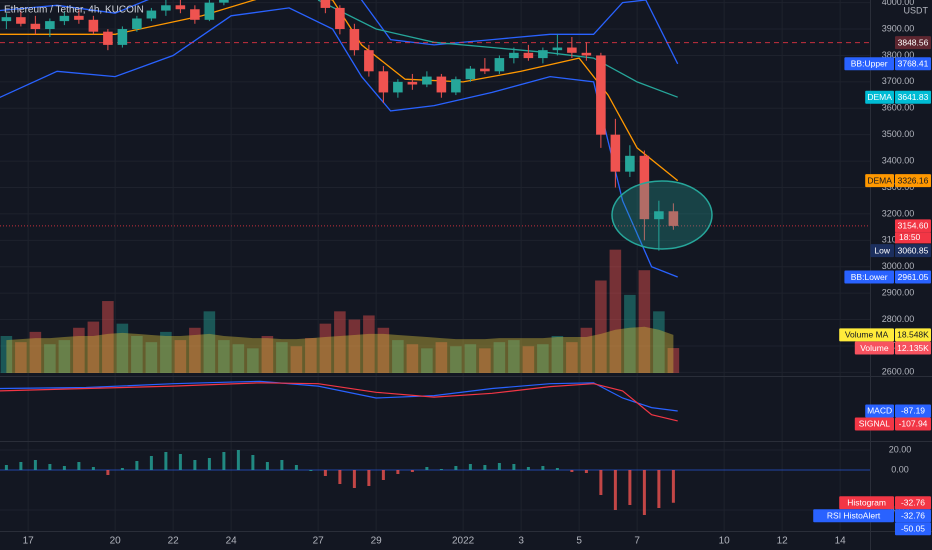 The width and height of the screenshot is (932, 550). What do you see at coordinates (521, 541) in the screenshot?
I see `x-tick-label: 3` at bounding box center [521, 541].